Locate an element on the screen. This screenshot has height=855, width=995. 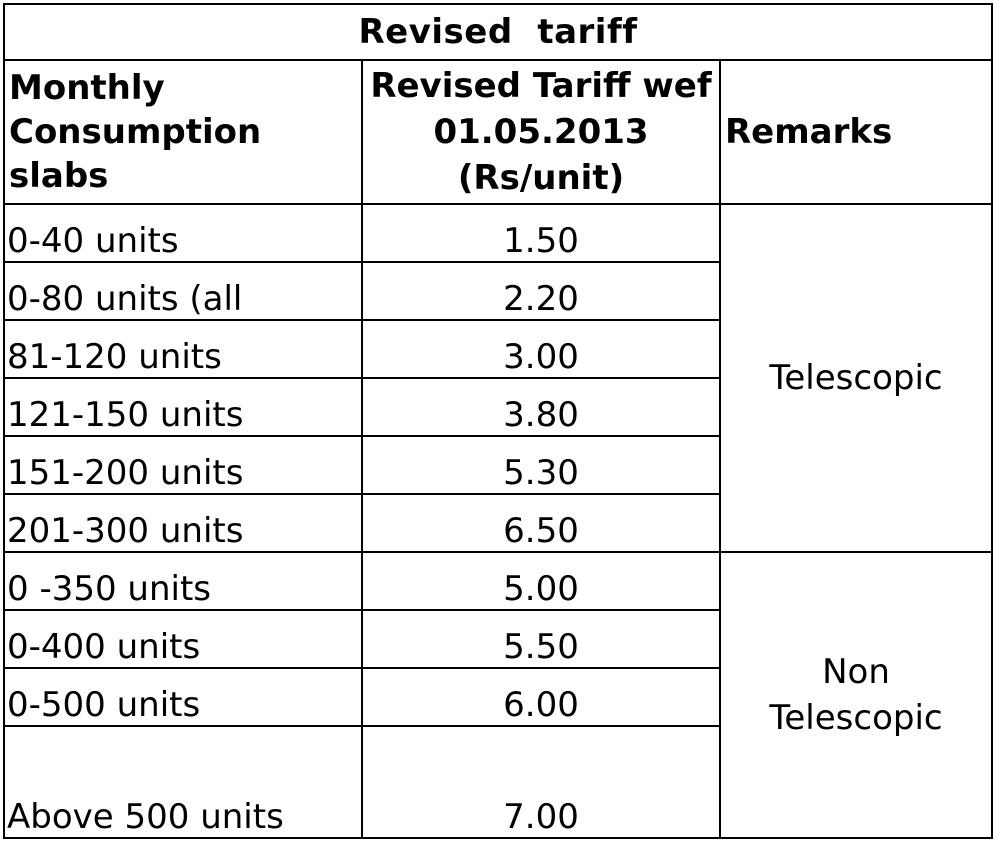
slab-cell: Above 500 units is located at coordinates (183, 782).